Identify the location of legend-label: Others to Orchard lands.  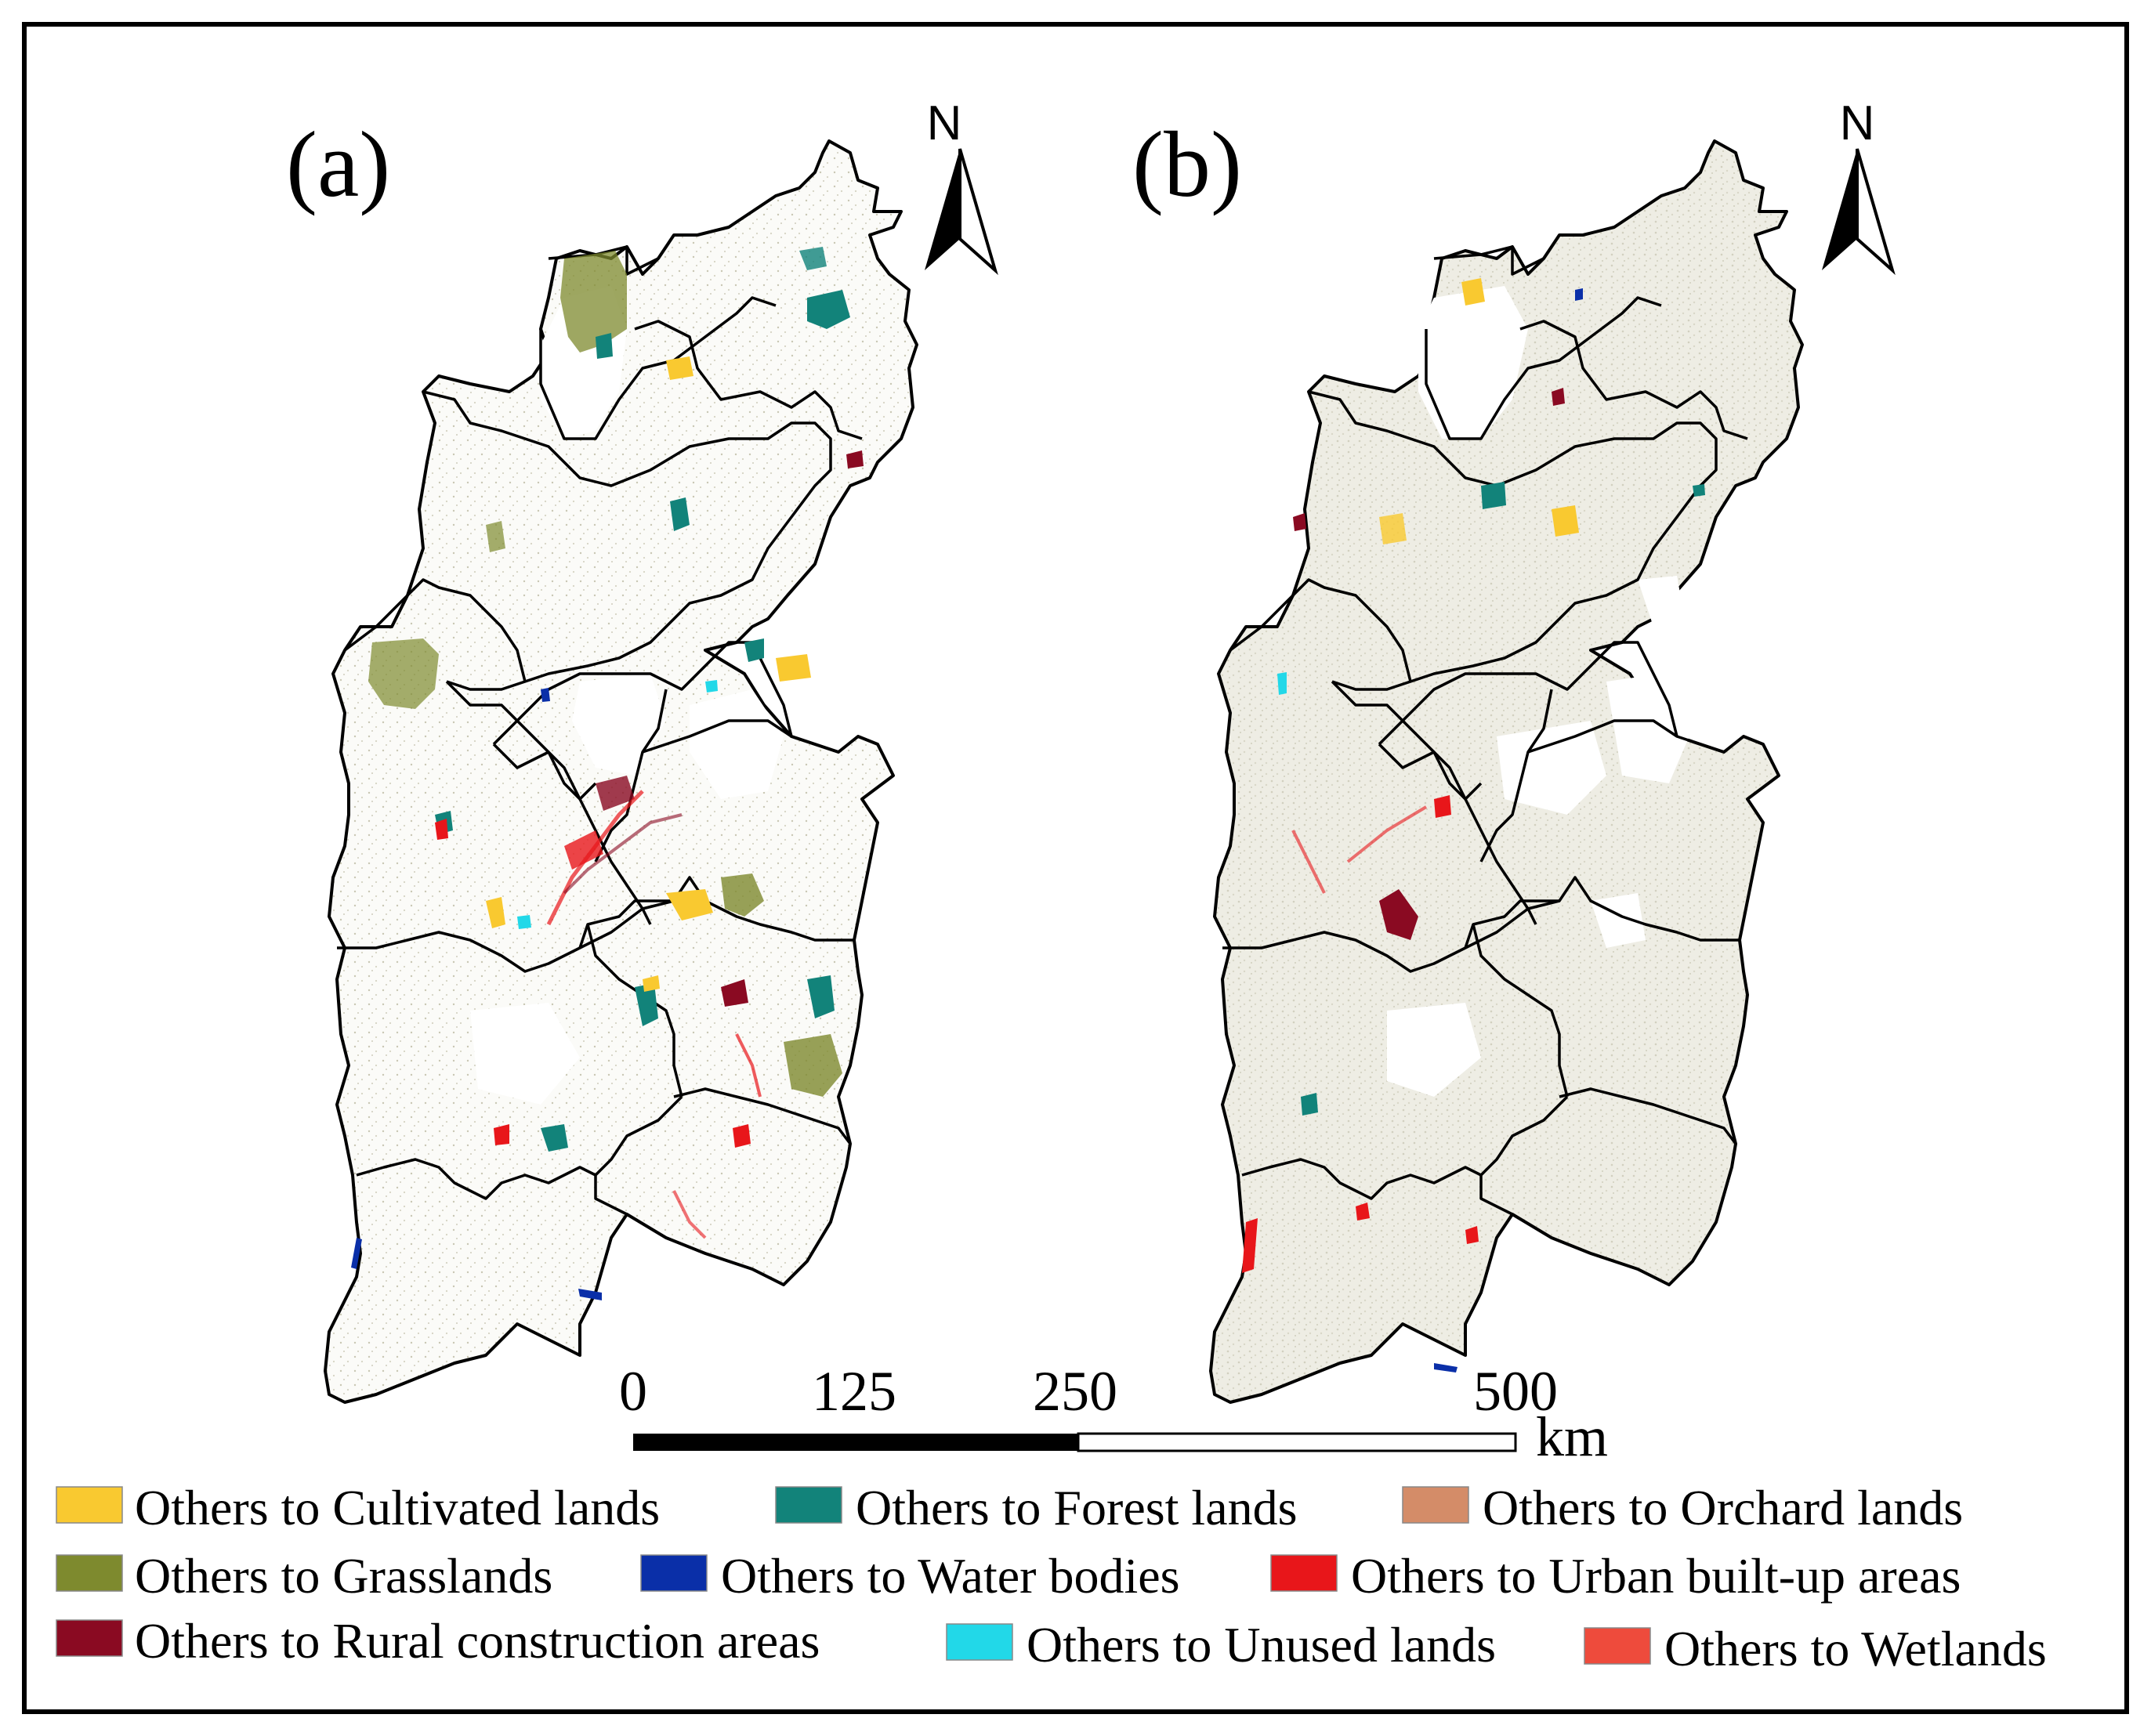
(1723, 1507).